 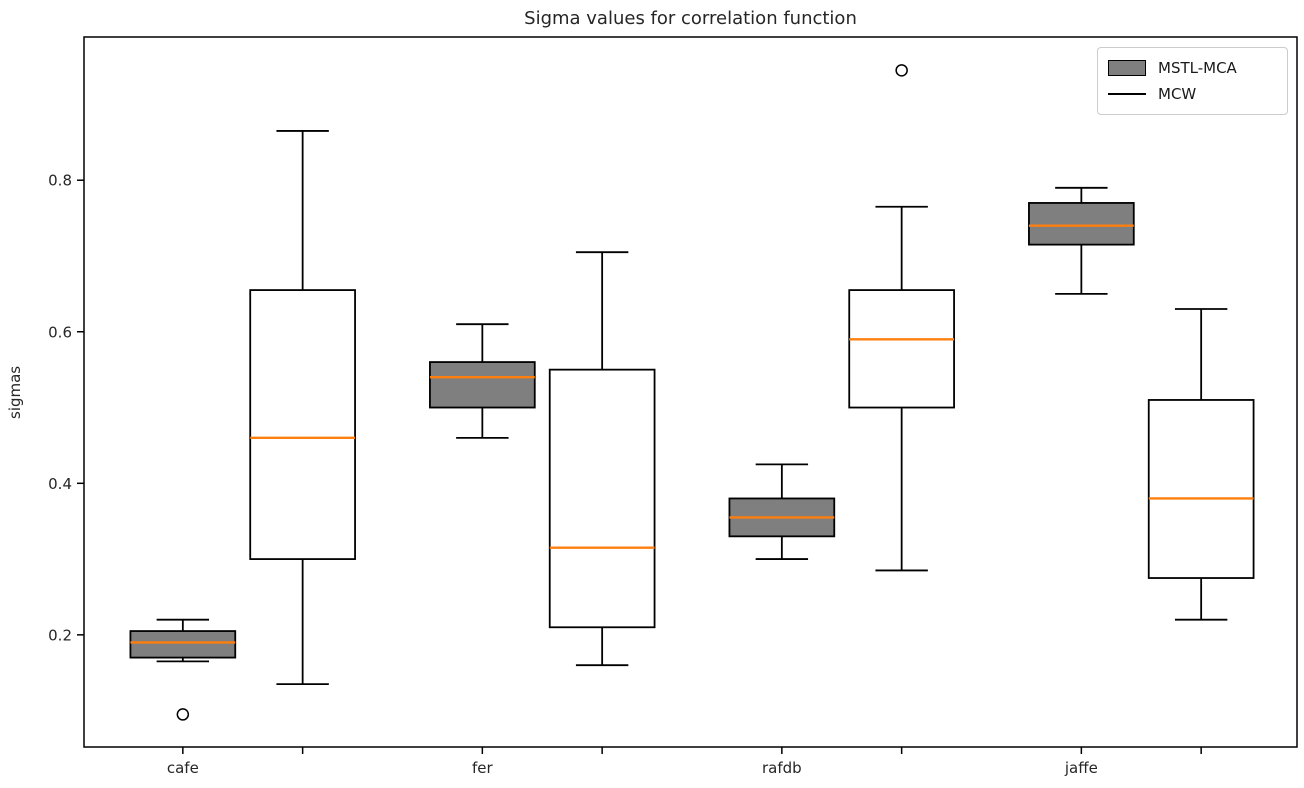 What do you see at coordinates (1127, 67) in the screenshot?
I see `legend-patch-icon` at bounding box center [1127, 67].